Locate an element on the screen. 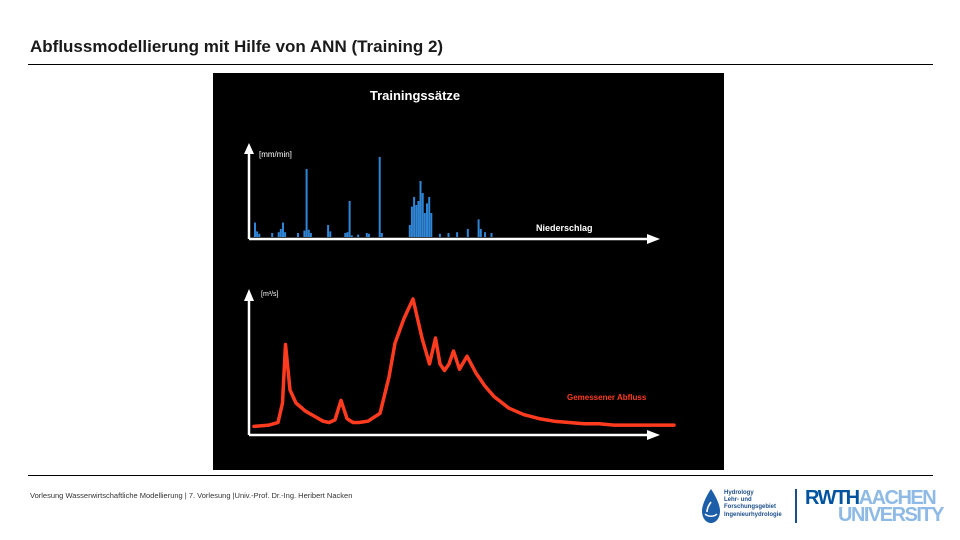  runoff-unit-label: [m³/s] is located at coordinates (270, 294).